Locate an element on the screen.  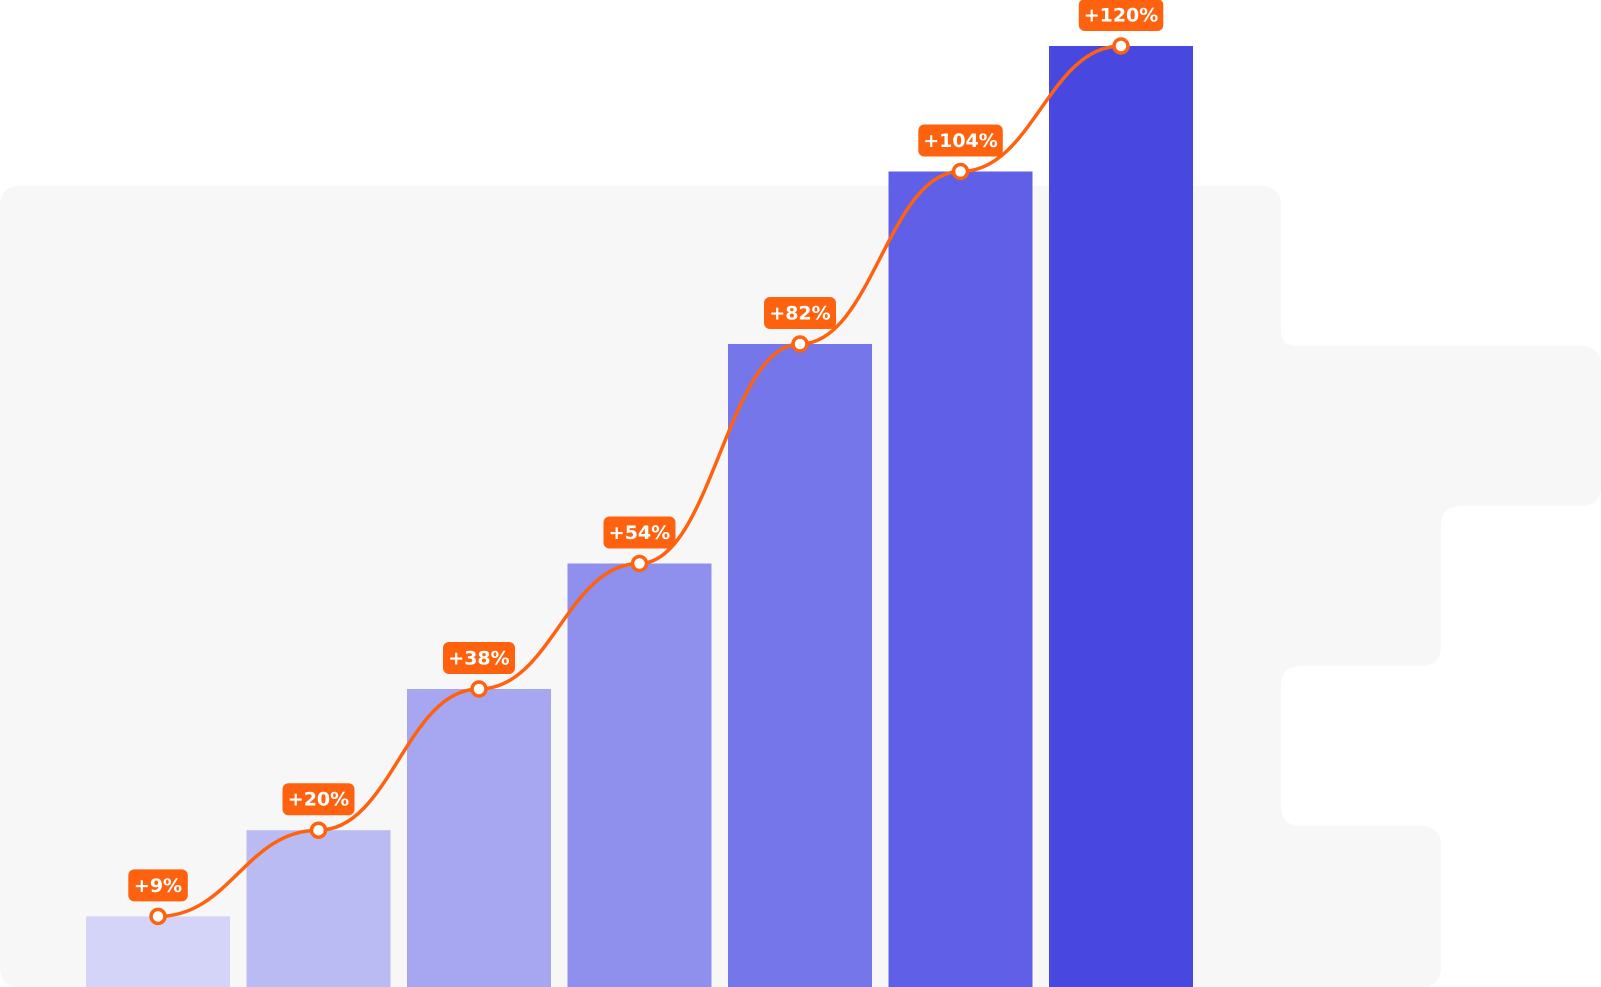
data-label-2: +20% is located at coordinates (318, 799).